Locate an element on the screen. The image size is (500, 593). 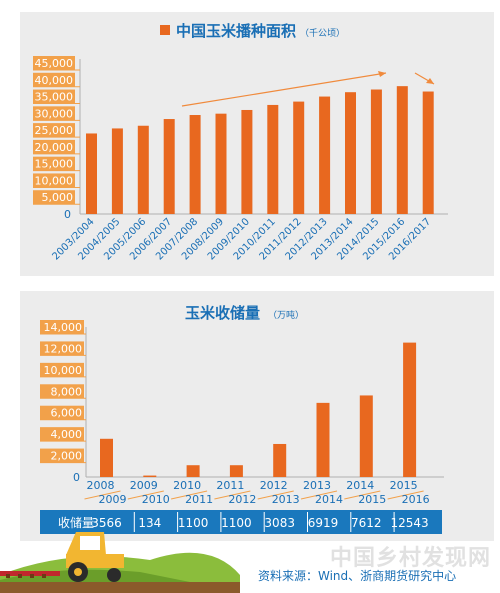
x-tick-label-end: 2013 is located at coordinates (286, 499).